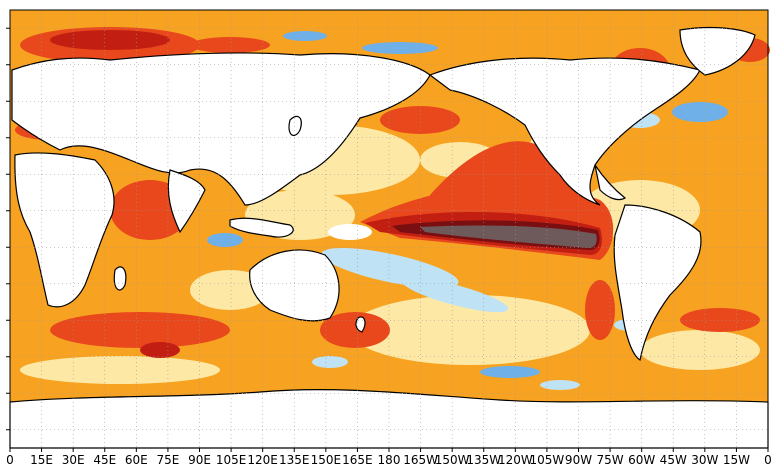  Describe the element at coordinates (294, 285) in the screenshot. I see `land-australia` at that location.